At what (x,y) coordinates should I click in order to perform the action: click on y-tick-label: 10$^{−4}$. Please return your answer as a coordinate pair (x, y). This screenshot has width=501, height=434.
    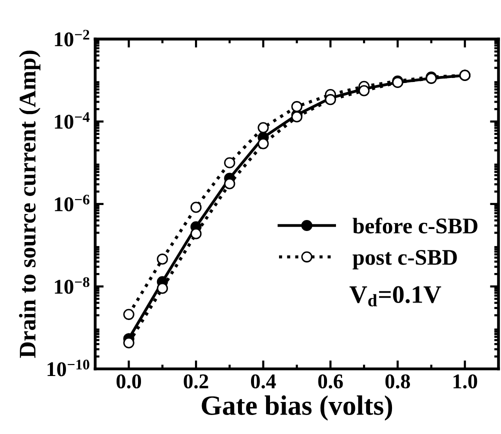
    Looking at the image, I should click on (72, 120).